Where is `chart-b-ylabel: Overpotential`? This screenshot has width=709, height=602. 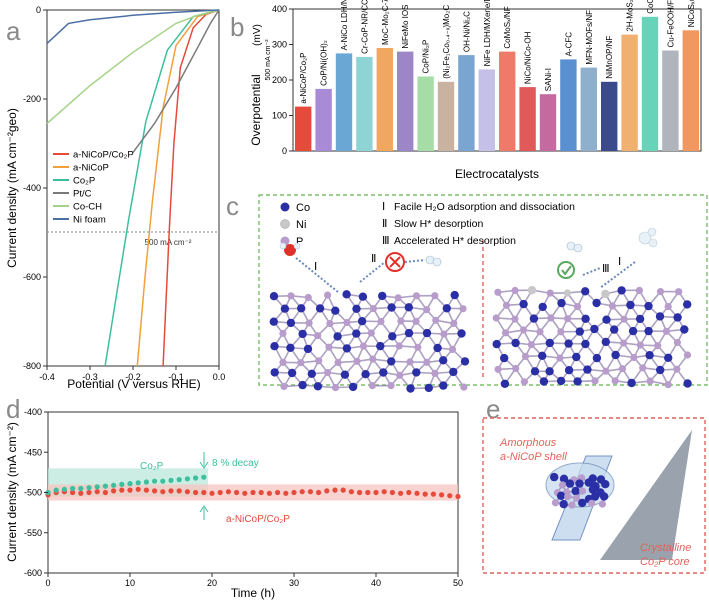
chart-b-ylabel: Overpotential is located at coordinates (256, 109).